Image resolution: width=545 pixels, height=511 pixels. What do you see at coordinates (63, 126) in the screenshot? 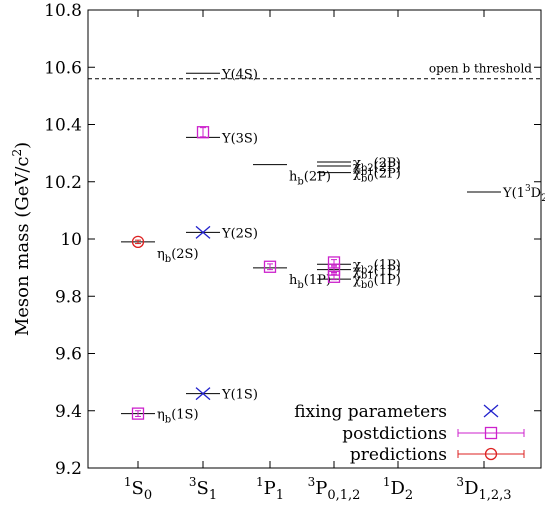
I see `y-tick-label: 10.4` at bounding box center [63, 126].